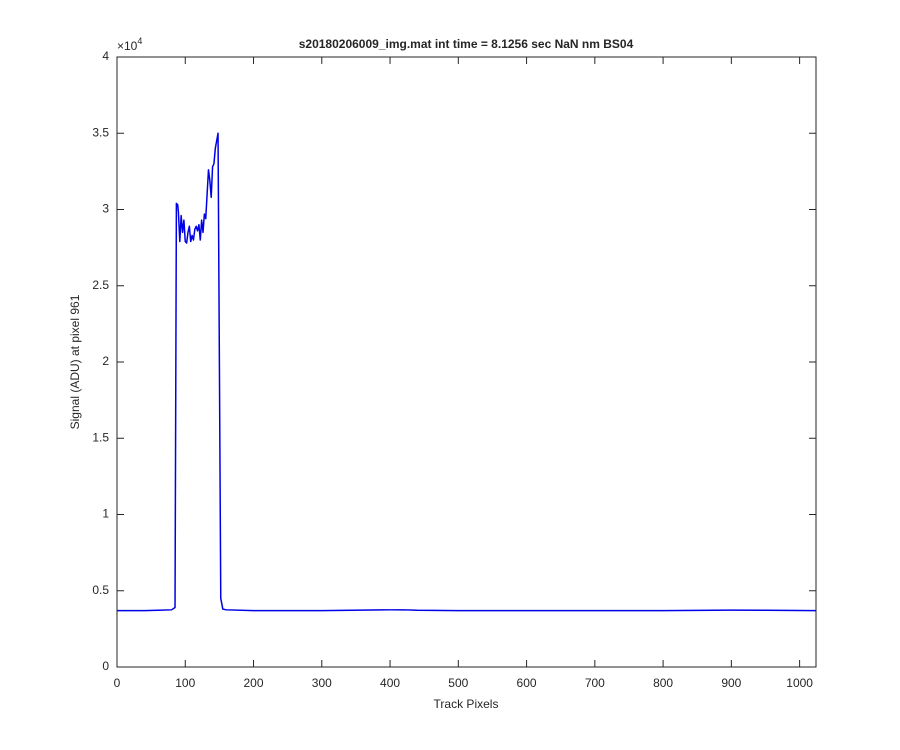  What do you see at coordinates (185, 683) in the screenshot?
I see `x-tick-label: 100` at bounding box center [185, 683].